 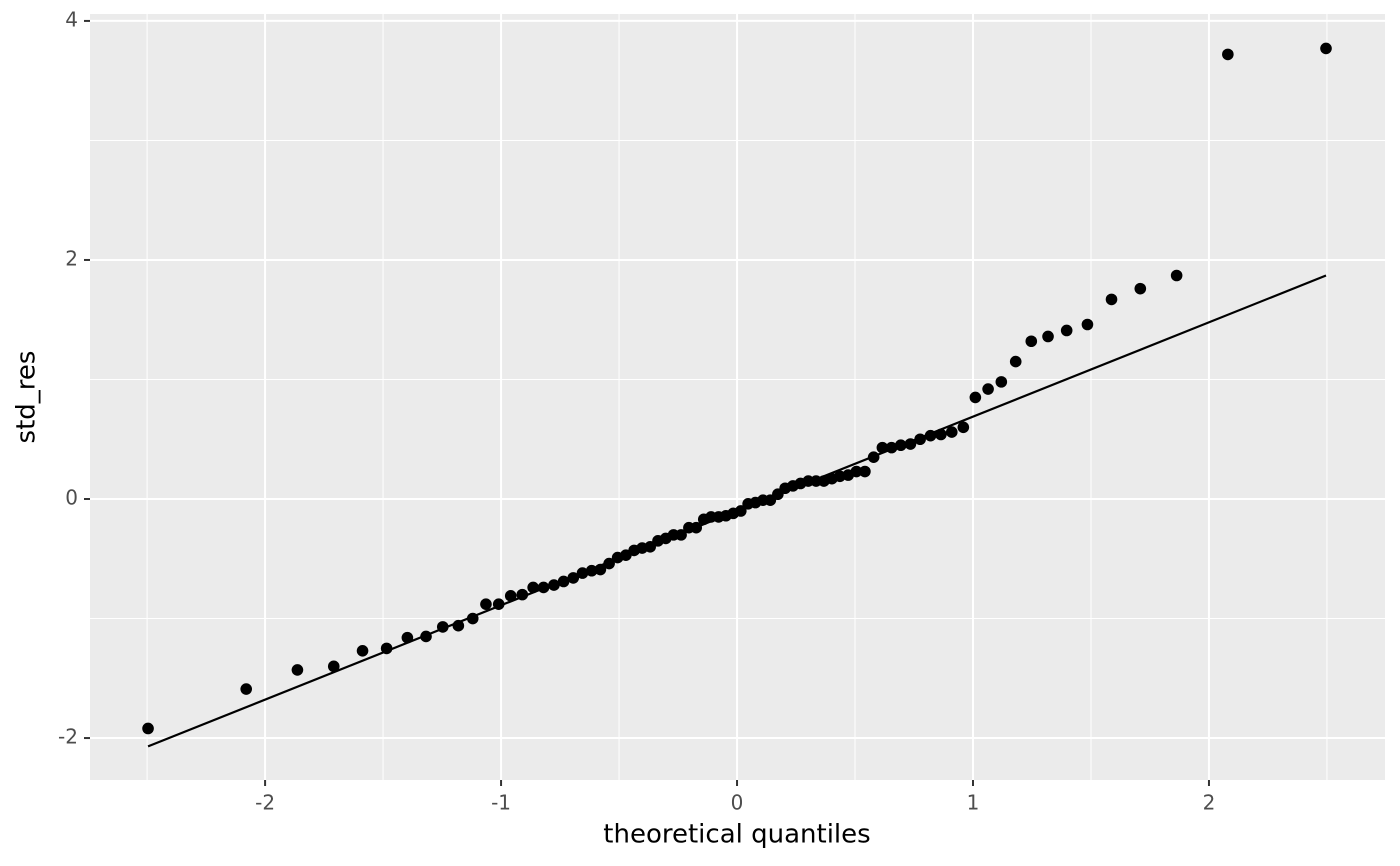 I want to click on x-axis-title: theoretical quantiles, so click(x=736, y=835).